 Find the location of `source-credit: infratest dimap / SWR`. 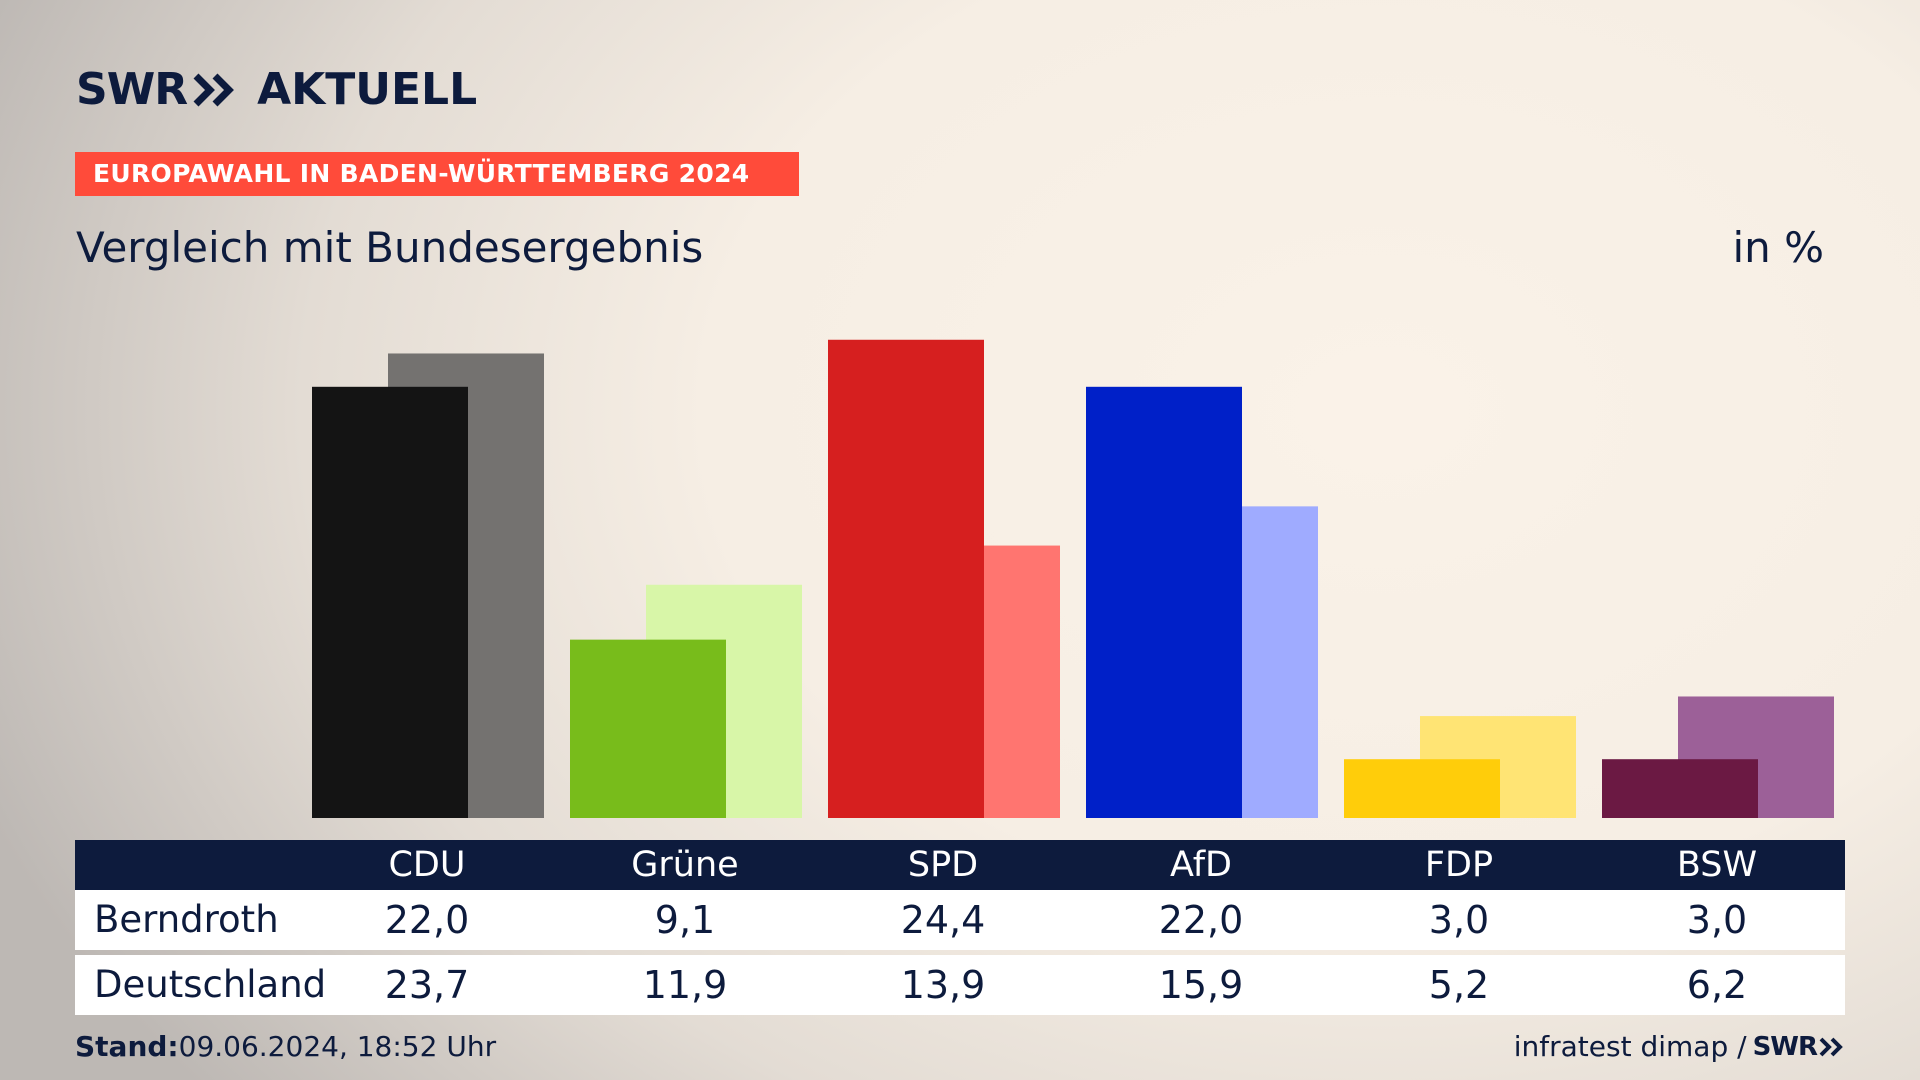

source-credit: infratest dimap / SWR is located at coordinates (1679, 1047).